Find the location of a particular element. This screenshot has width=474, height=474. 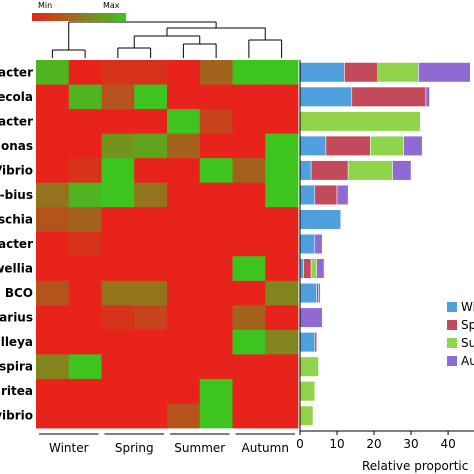

heatmap-cell-r8-c3 is located at coordinates (151, 269).